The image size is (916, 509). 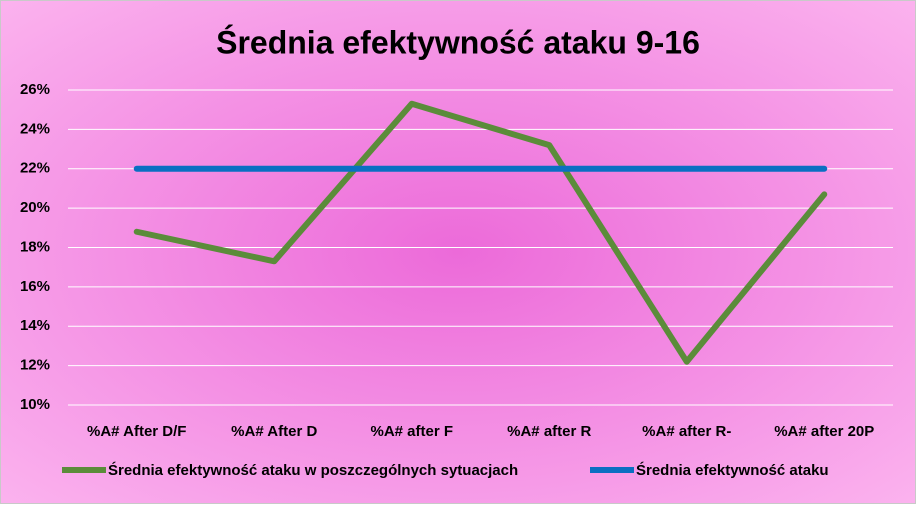 What do you see at coordinates (824, 431) in the screenshot?
I see `x-tick-label: %A# after 20P` at bounding box center [824, 431].